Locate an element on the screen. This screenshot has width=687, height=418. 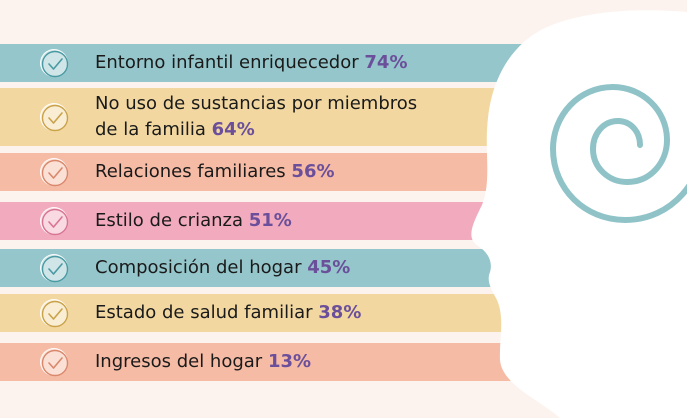
category-text: Entorno infantil enriquecedor is located at coordinates (227, 62).